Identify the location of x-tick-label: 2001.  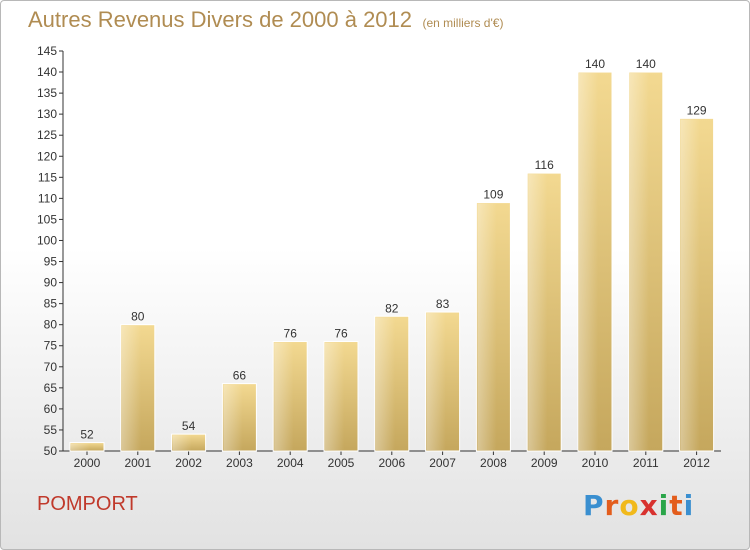
(137, 463).